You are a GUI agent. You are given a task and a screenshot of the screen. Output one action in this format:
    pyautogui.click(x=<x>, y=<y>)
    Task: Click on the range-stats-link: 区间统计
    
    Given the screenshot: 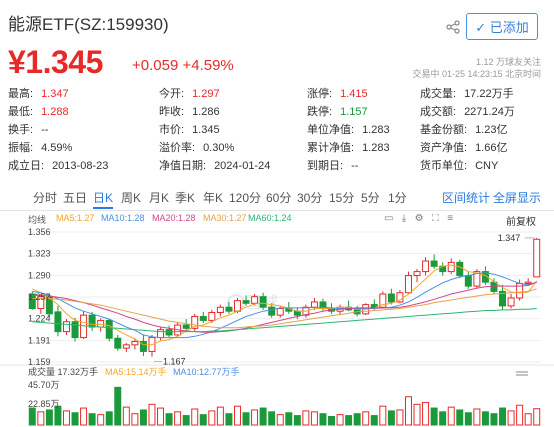 What is the action you would take?
    pyautogui.click(x=466, y=198)
    